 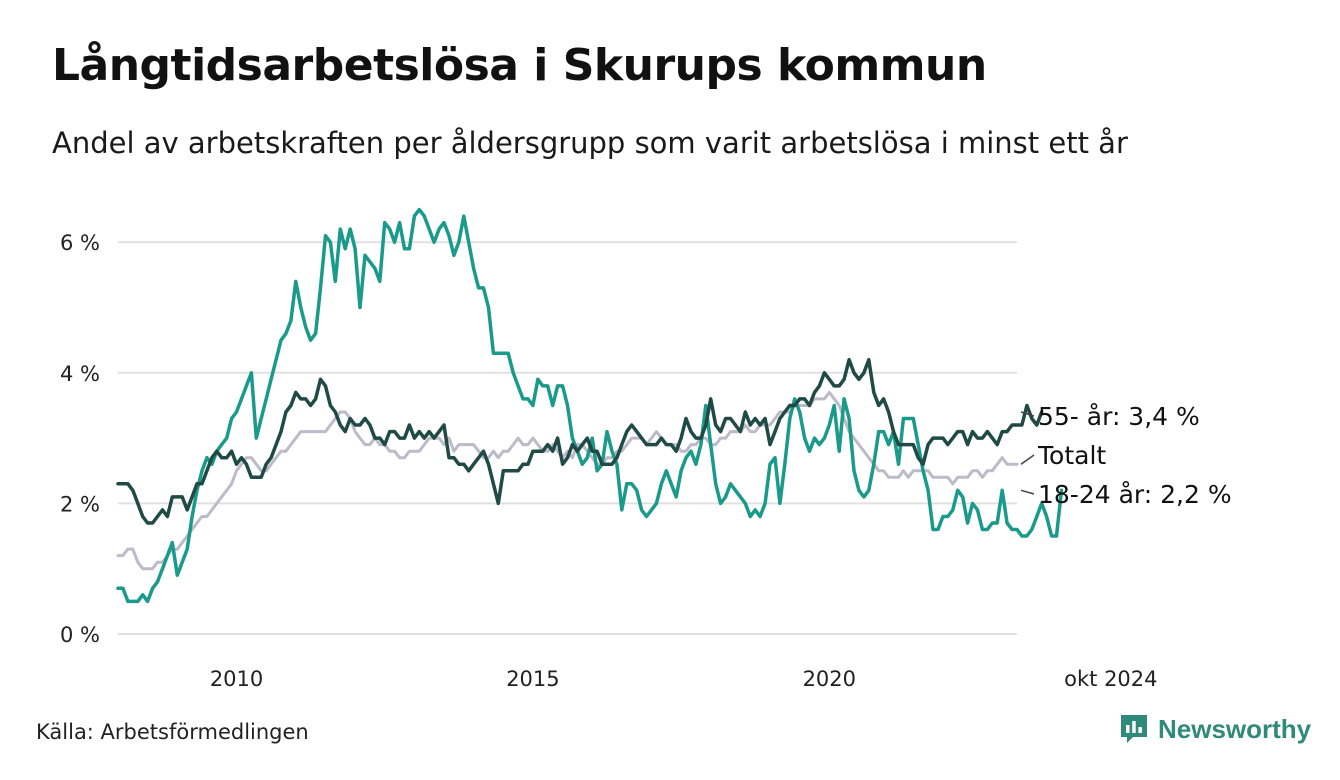 What do you see at coordinates (1235, 728) in the screenshot?
I see `brand-name: Newsworthy` at bounding box center [1235, 728].